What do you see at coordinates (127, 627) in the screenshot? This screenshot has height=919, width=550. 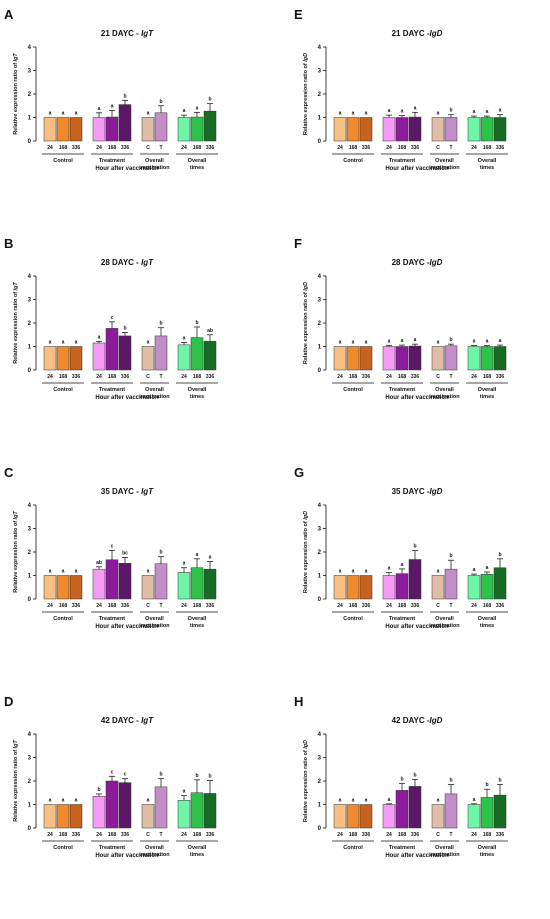 I see `x-axis-title: Hour after vaccination` at bounding box center [127, 627].